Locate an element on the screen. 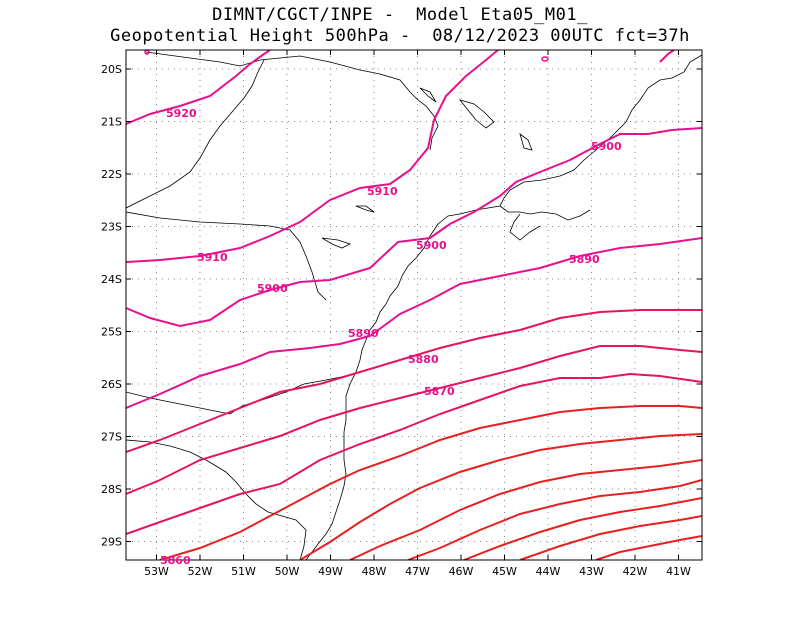 Image resolution: width=800 pixels, height=618 pixels. contour-label-5880: 5880 is located at coordinates (423, 359).